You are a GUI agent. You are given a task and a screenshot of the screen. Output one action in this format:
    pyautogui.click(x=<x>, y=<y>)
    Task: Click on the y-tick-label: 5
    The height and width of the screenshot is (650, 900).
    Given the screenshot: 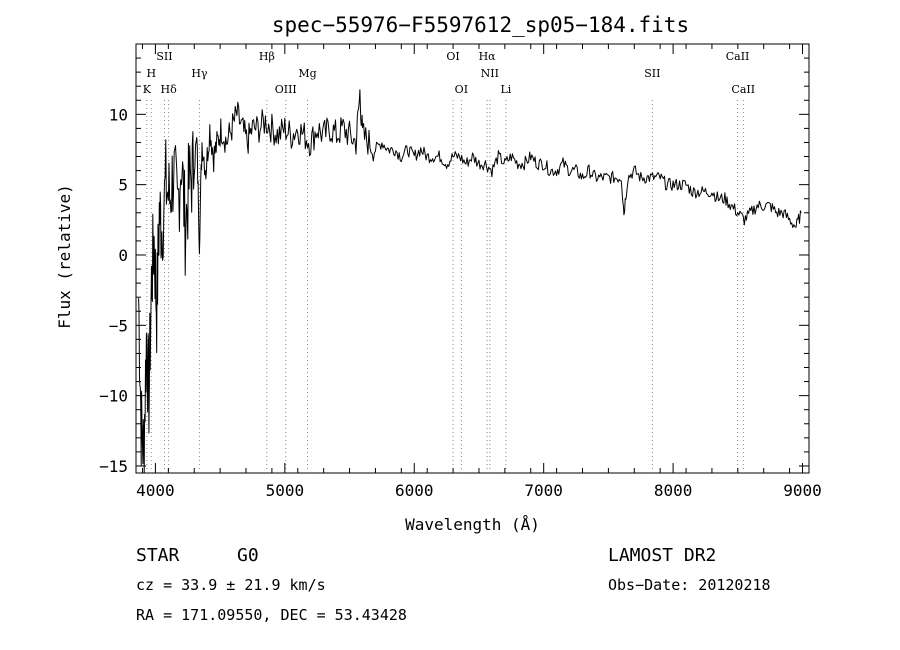 What is the action you would take?
    pyautogui.click(x=123, y=185)
    